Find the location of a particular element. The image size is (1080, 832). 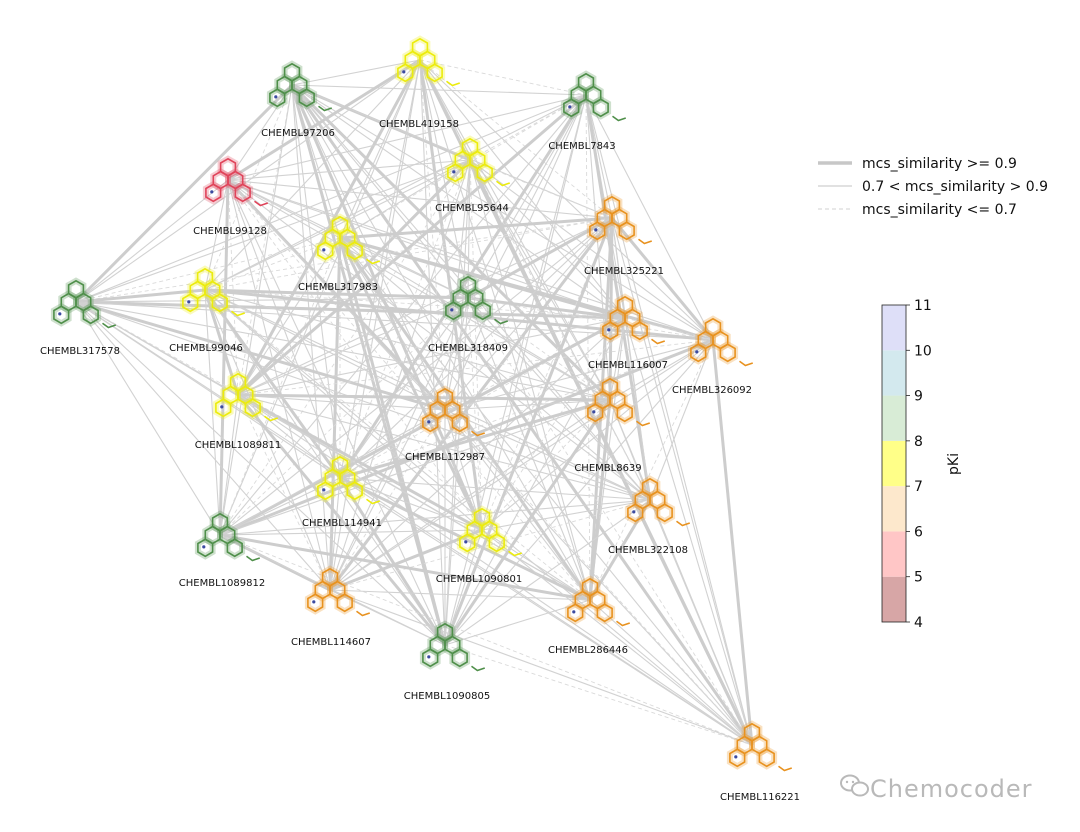

colorbar-tick-label: 10 is located at coordinates (923, 351).